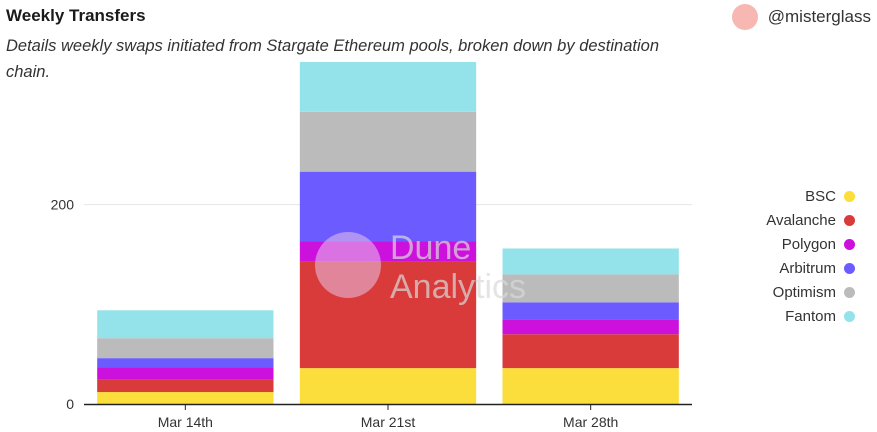  What do you see at coordinates (590, 422) in the screenshot?
I see `x-tick-label: Mar 28th` at bounding box center [590, 422].